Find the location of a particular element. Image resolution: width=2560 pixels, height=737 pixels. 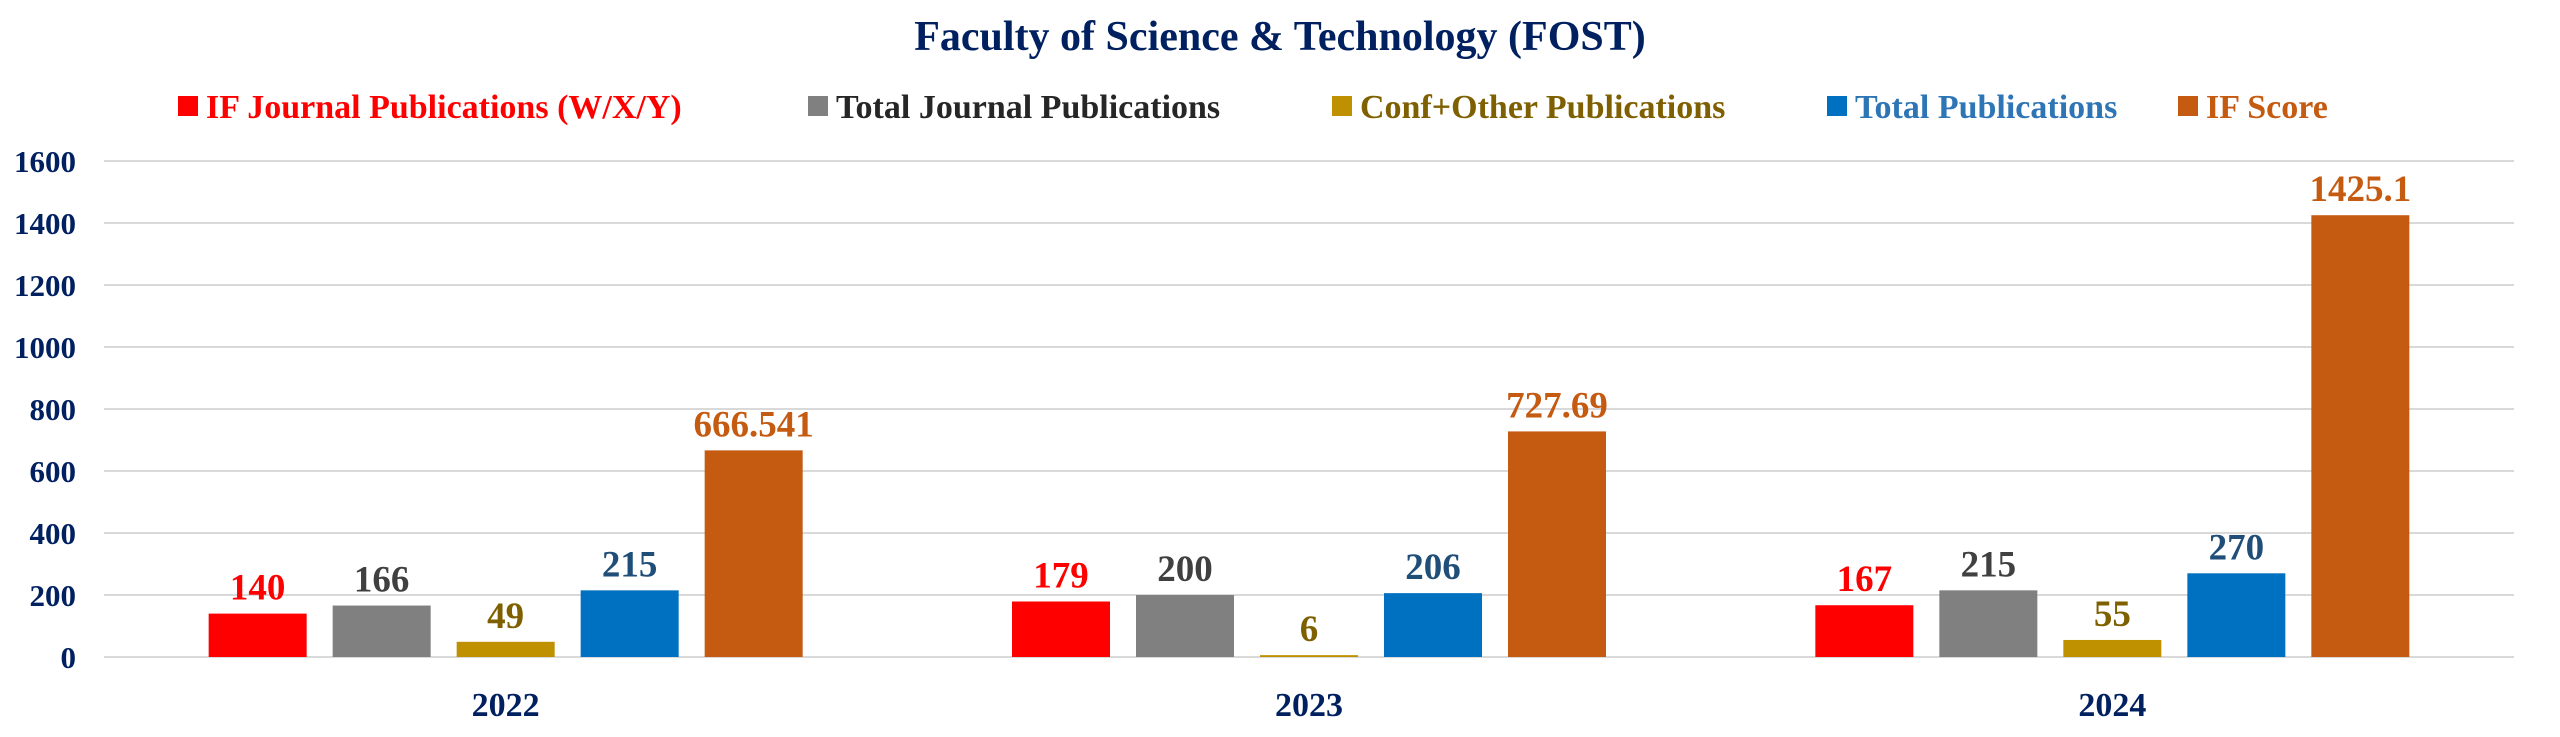

data-label: 270 is located at coordinates (2237, 547).